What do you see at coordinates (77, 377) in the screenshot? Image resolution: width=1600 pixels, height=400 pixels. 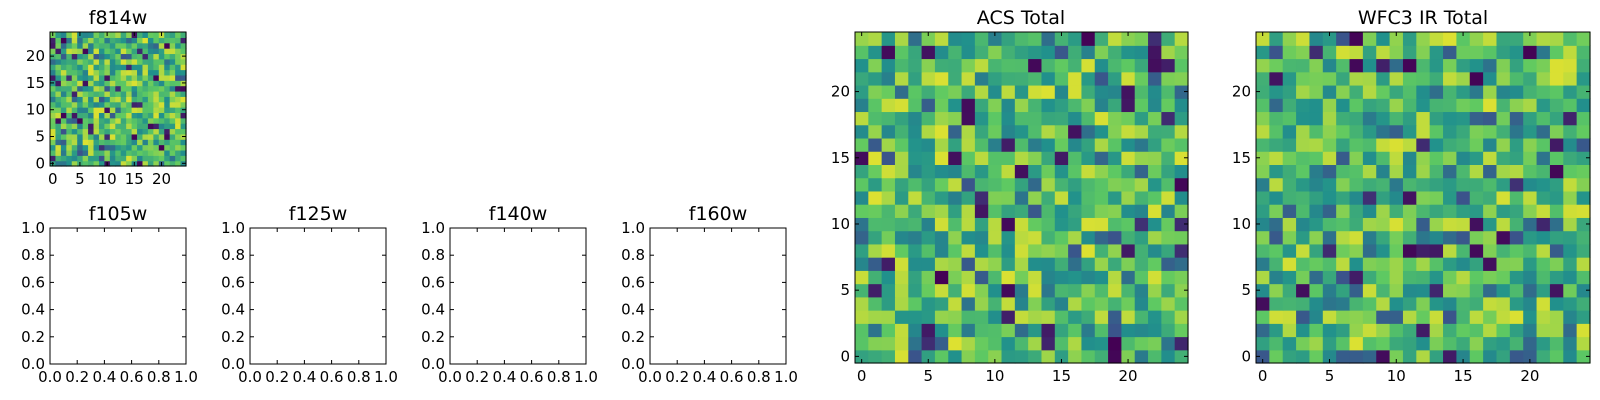 I see `x-tick-label: 0.2` at bounding box center [77, 377].